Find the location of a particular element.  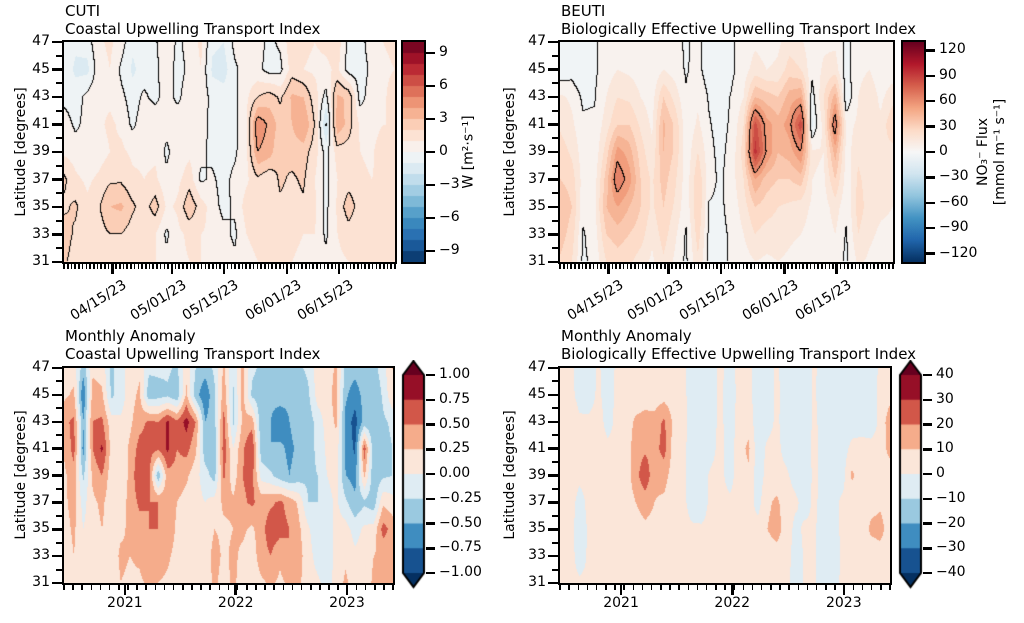

colorbar-tick-label: 90 is located at coordinates (948, 74).